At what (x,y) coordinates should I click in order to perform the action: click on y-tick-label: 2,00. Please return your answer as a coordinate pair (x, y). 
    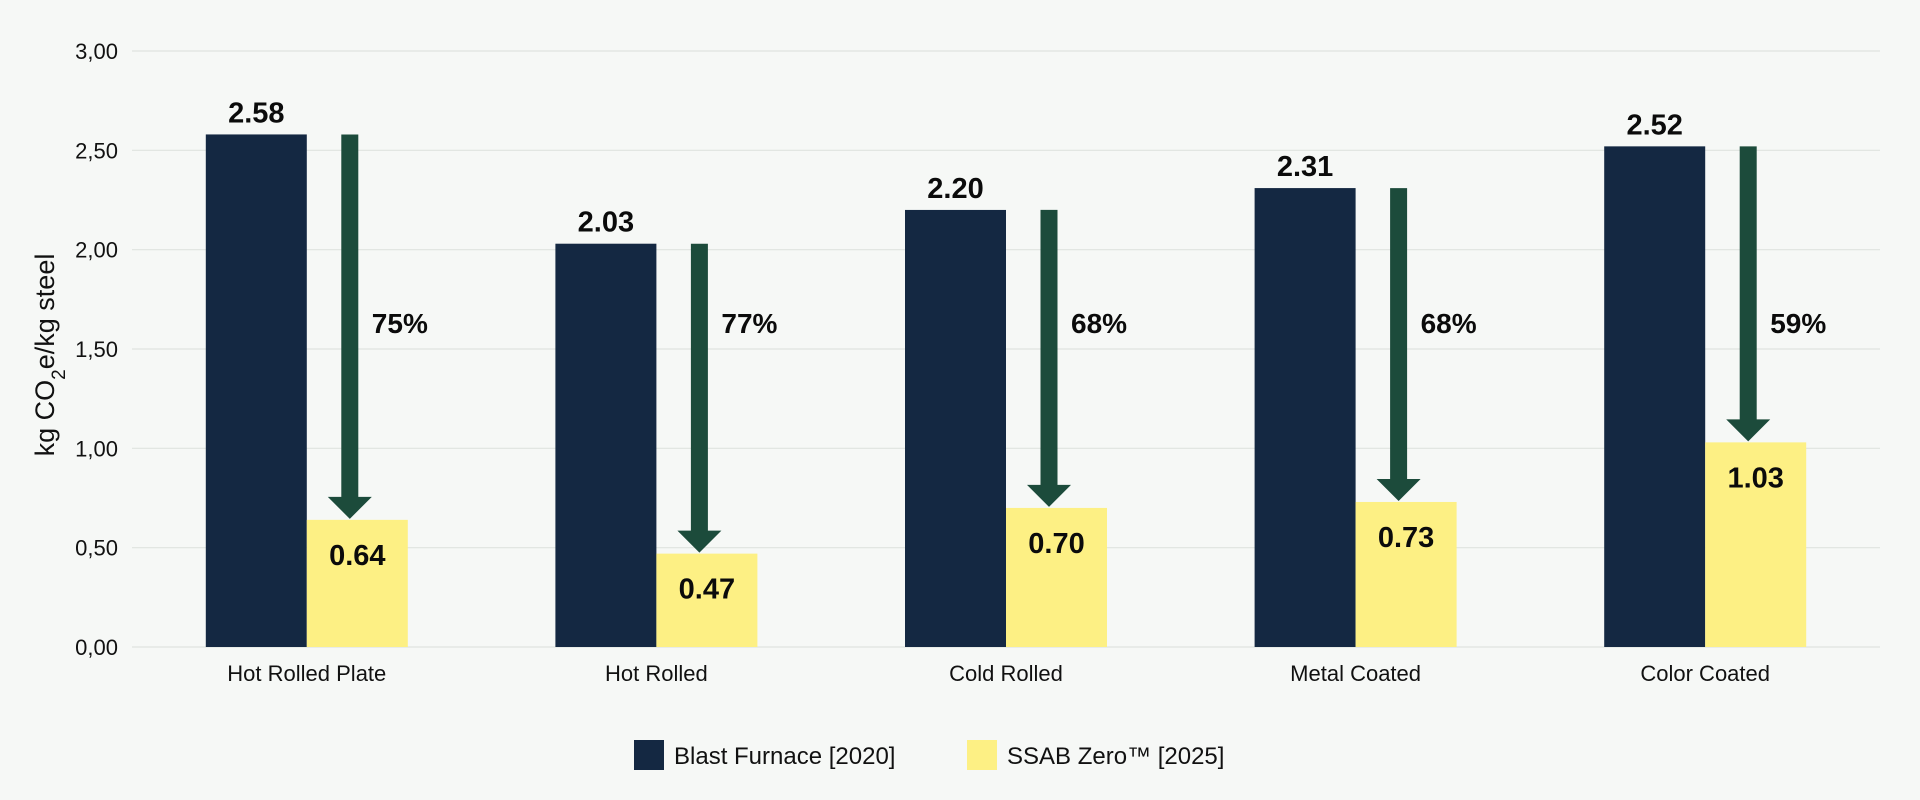
    Looking at the image, I should click on (96, 250).